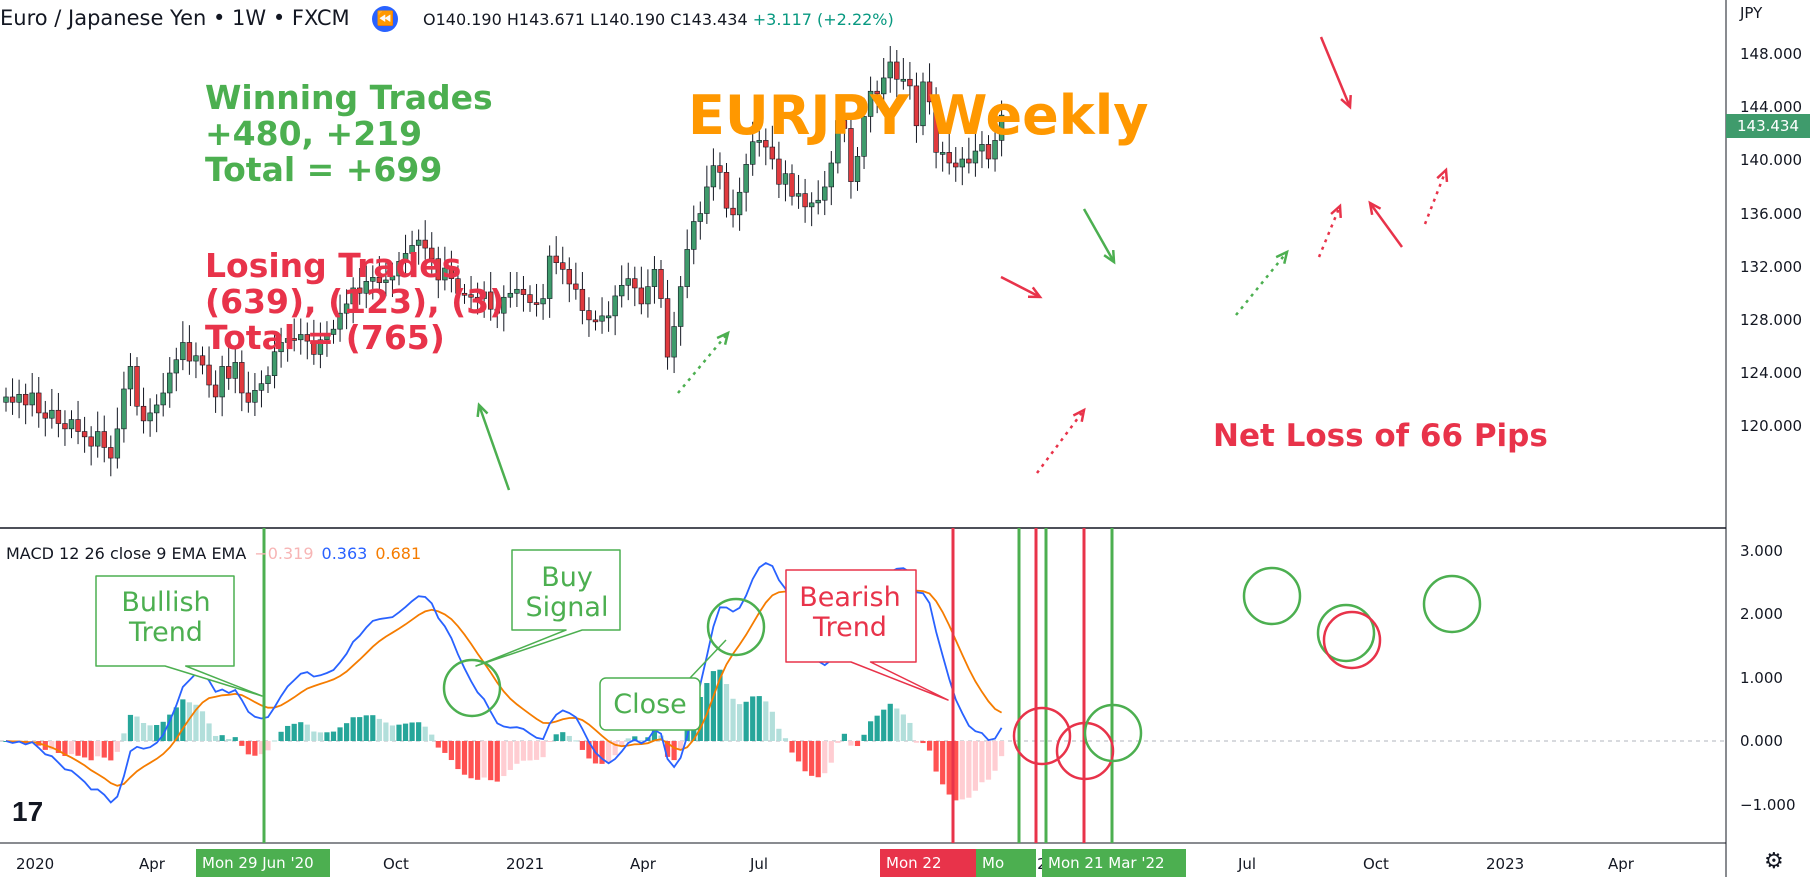 Image resolution: width=1816 pixels, height=877 pixels. I want to click on callout-buy-box, so click(548, 608).